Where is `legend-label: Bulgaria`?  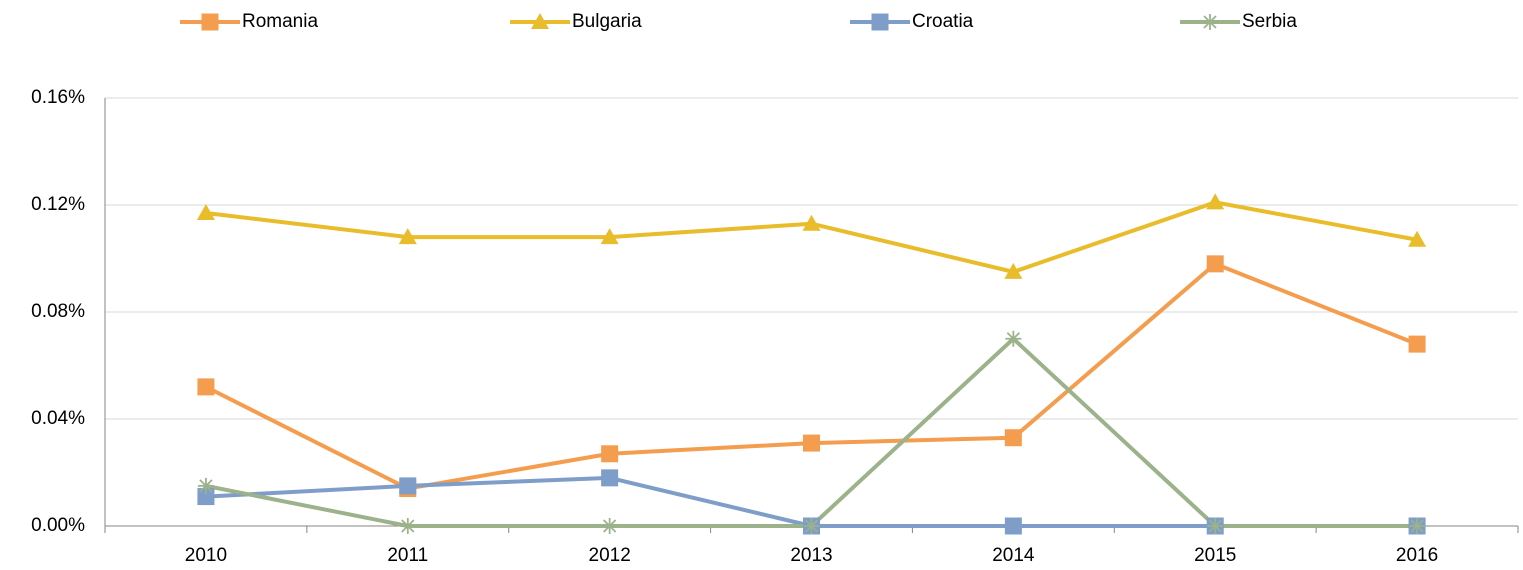 legend-label: Bulgaria is located at coordinates (607, 21).